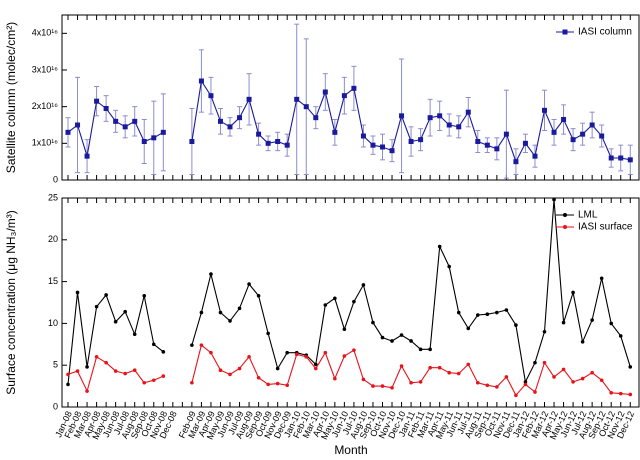 This screenshot has width=640, height=460. I want to click on legend-label: LML, so click(588, 215).